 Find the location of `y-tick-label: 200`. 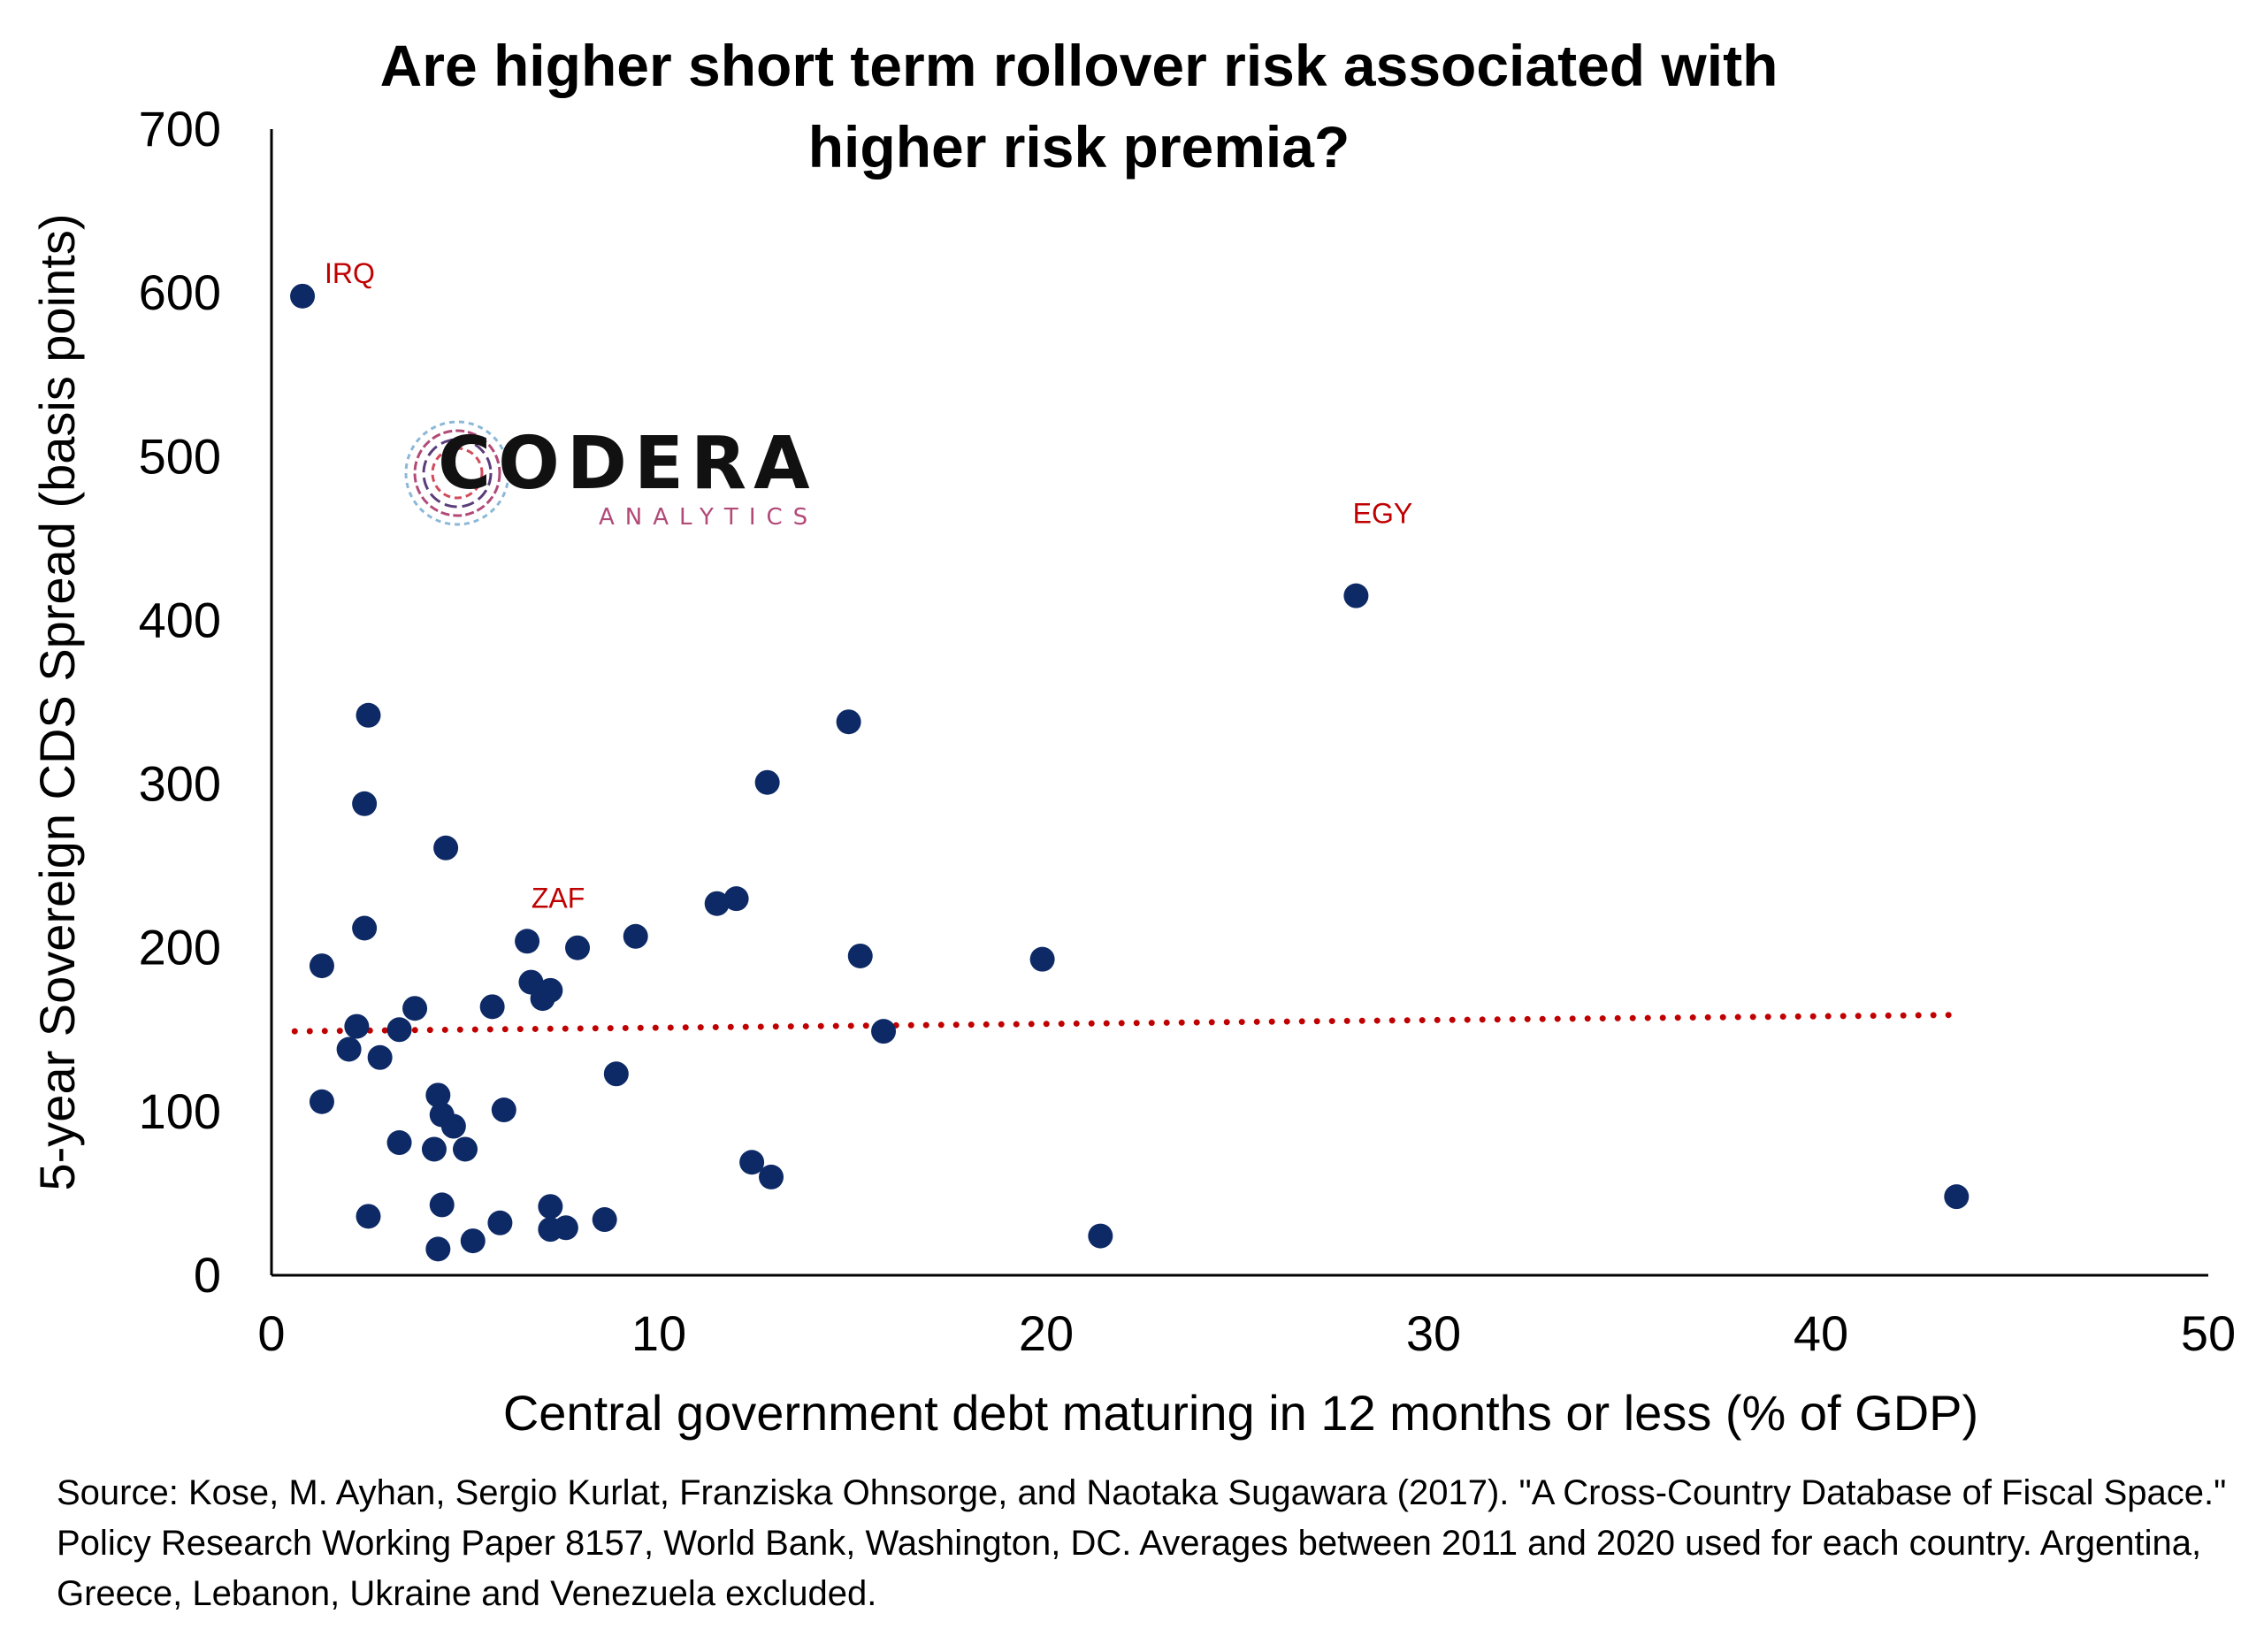

y-tick-label: 200 is located at coordinates (180, 948).